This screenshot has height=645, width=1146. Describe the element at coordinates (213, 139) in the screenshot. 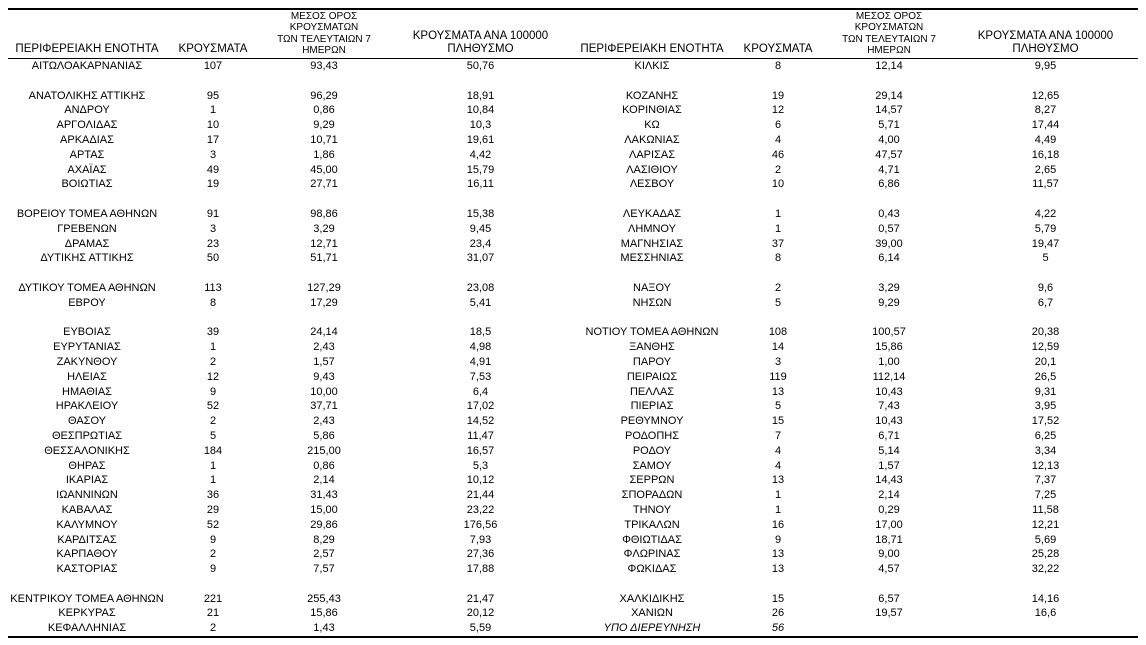

I see `cases-cell: 17` at that location.